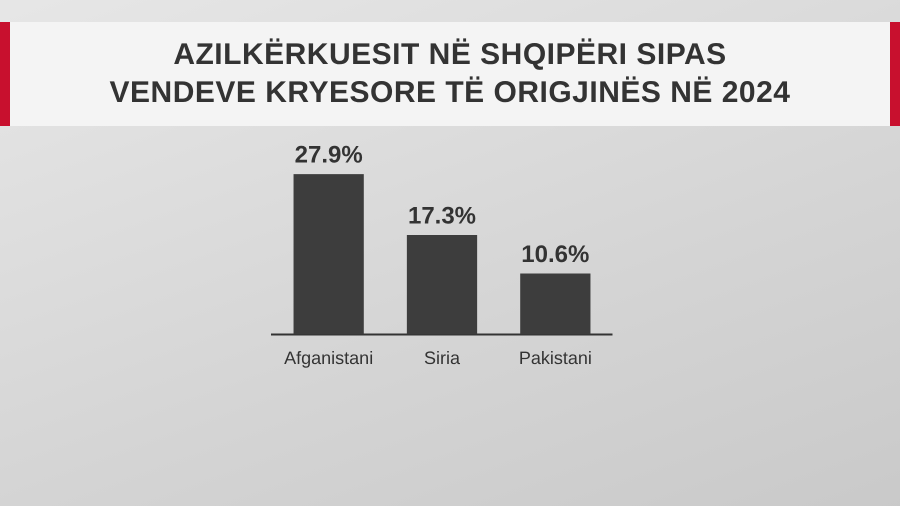 The image size is (900, 506). What do you see at coordinates (442, 358) in the screenshot?
I see `x-tick-label: Siria` at bounding box center [442, 358].